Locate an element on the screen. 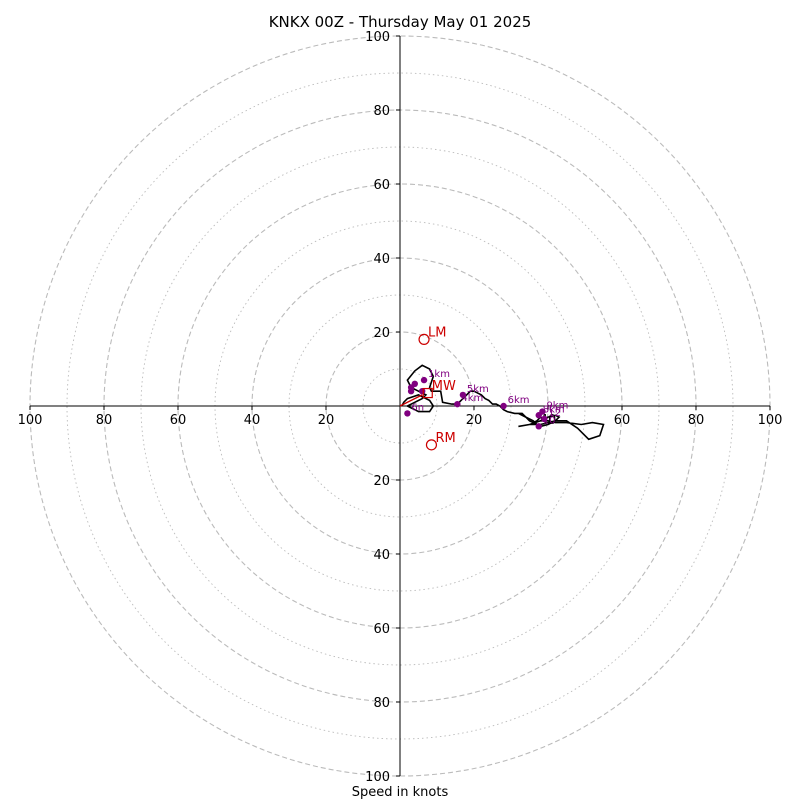 This screenshot has height=800, width=800. storm-motions: LM RM MW is located at coordinates (437, 388).